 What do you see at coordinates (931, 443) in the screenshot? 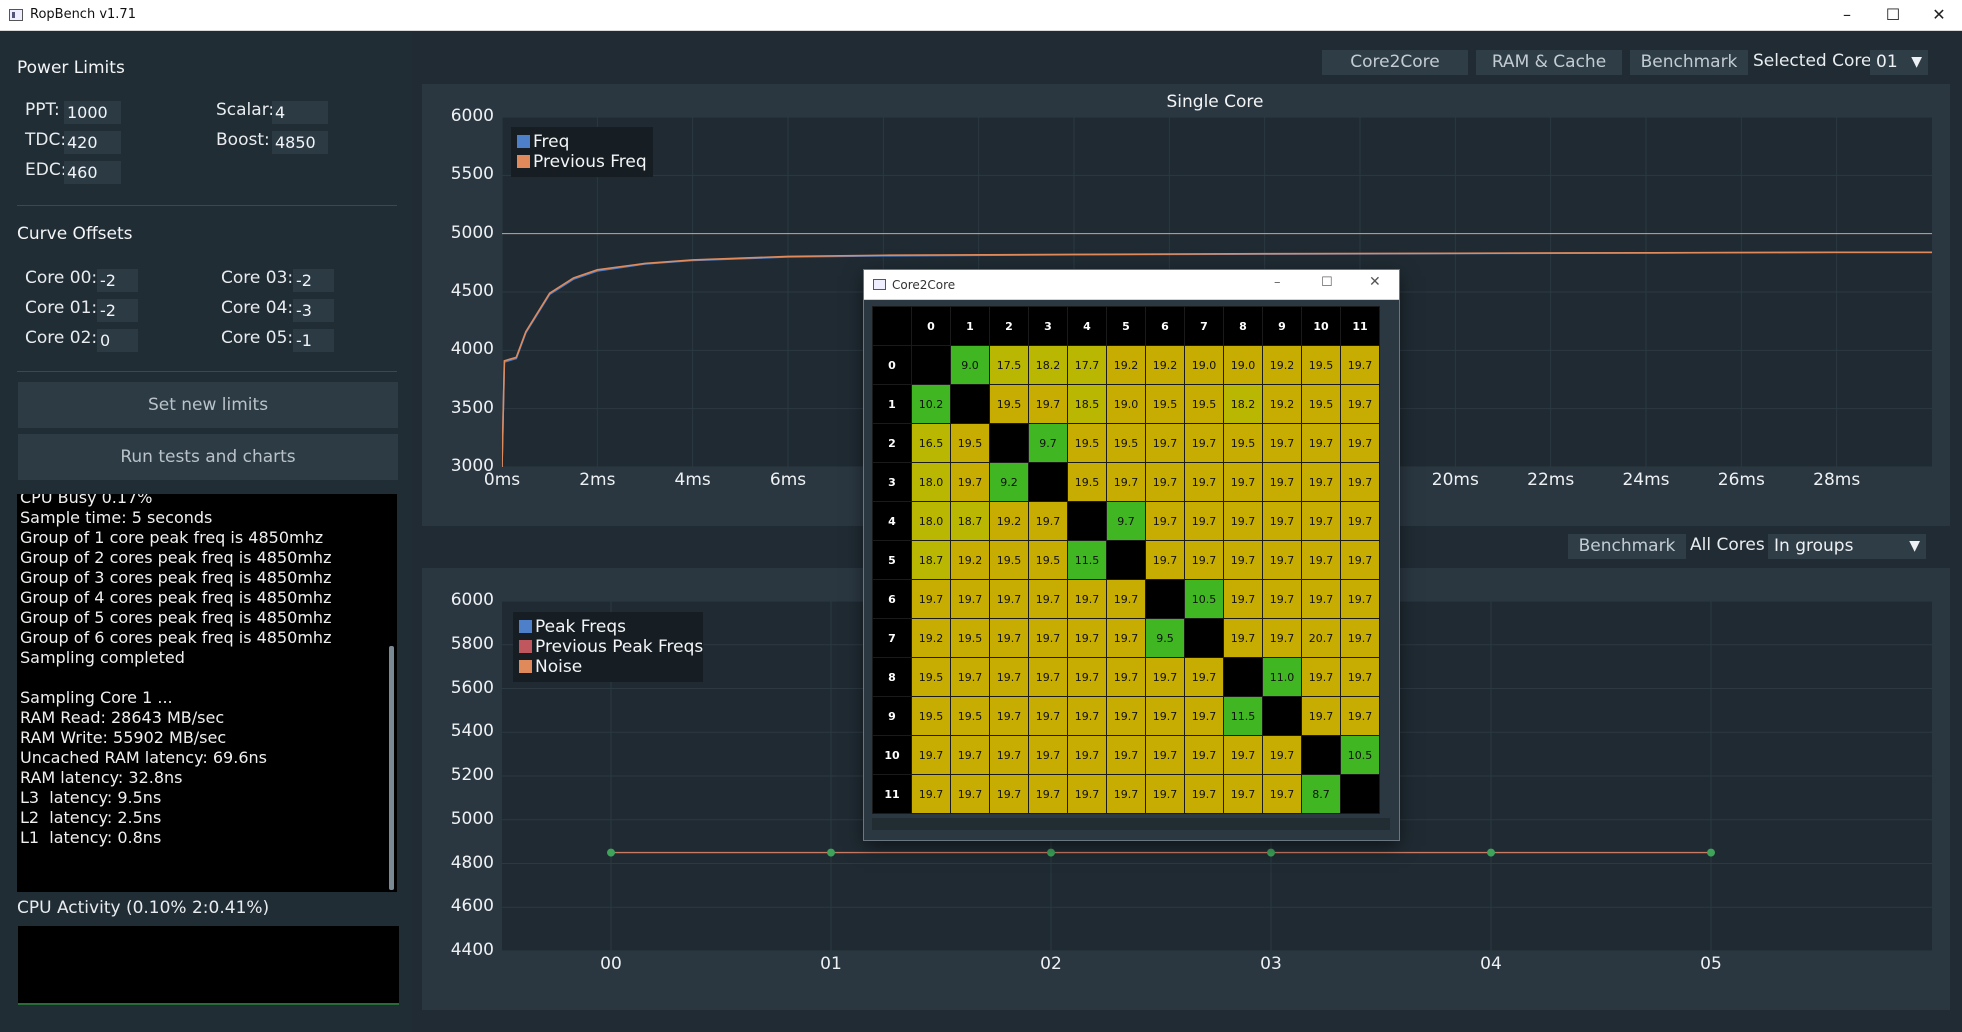
I see `latency-cell: 16.5` at bounding box center [931, 443].